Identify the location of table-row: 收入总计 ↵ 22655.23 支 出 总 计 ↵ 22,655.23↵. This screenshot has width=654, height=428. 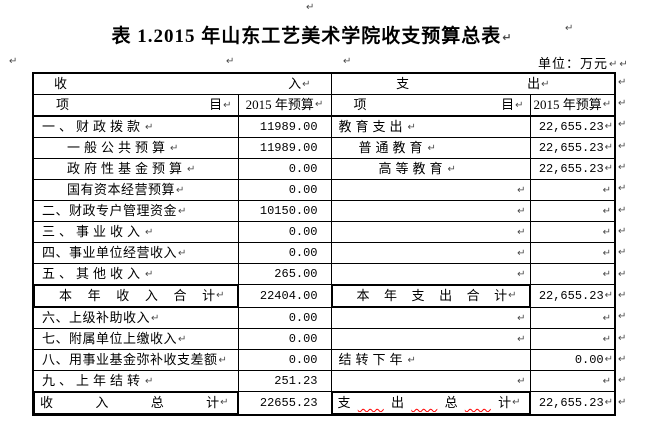
(324, 403).